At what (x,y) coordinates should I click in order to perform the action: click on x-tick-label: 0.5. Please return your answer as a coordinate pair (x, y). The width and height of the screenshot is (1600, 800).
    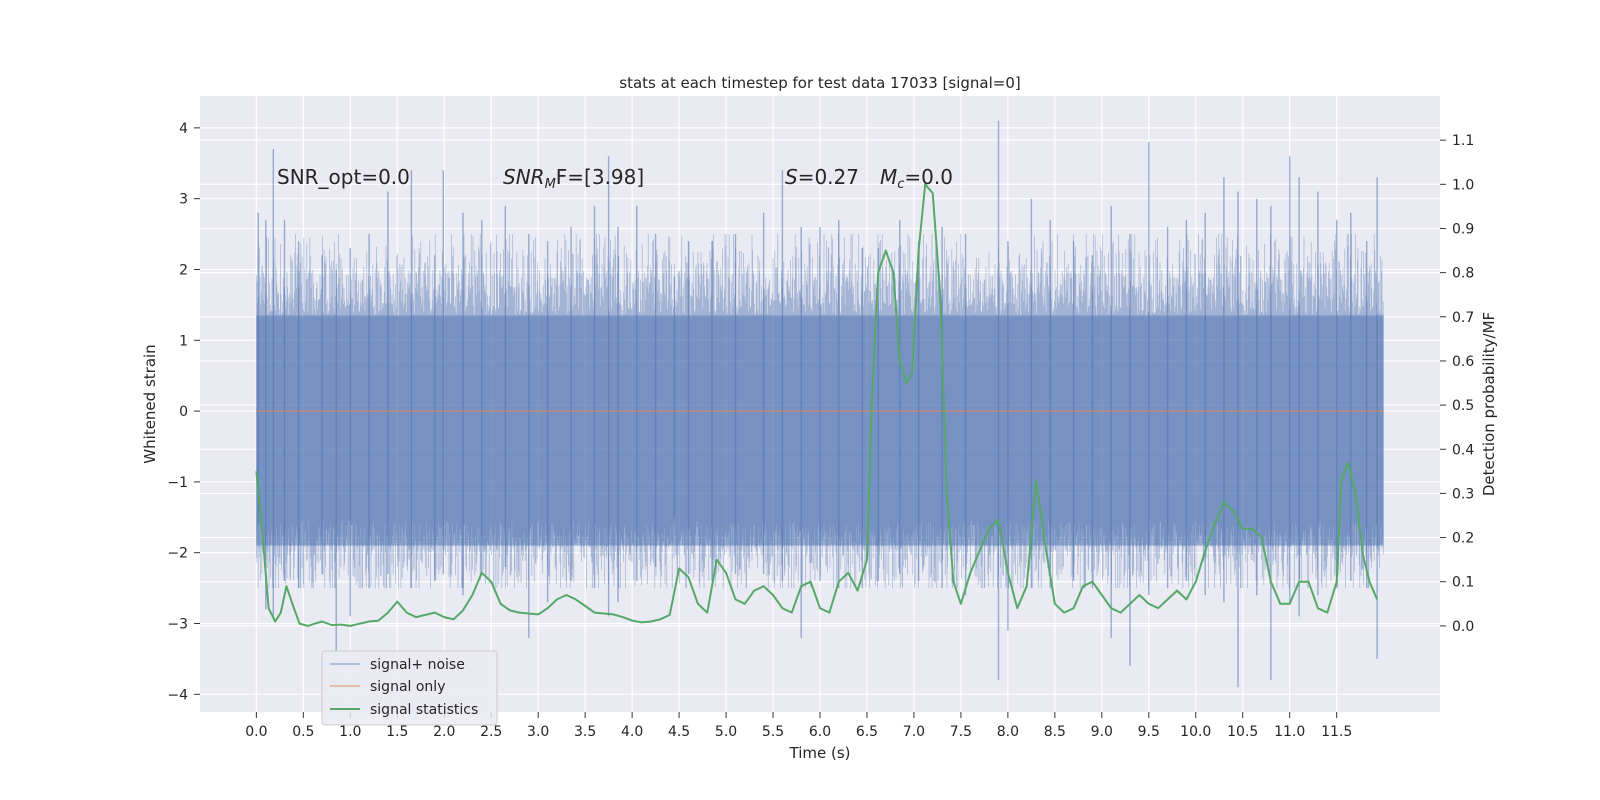
    Looking at the image, I should click on (303, 732).